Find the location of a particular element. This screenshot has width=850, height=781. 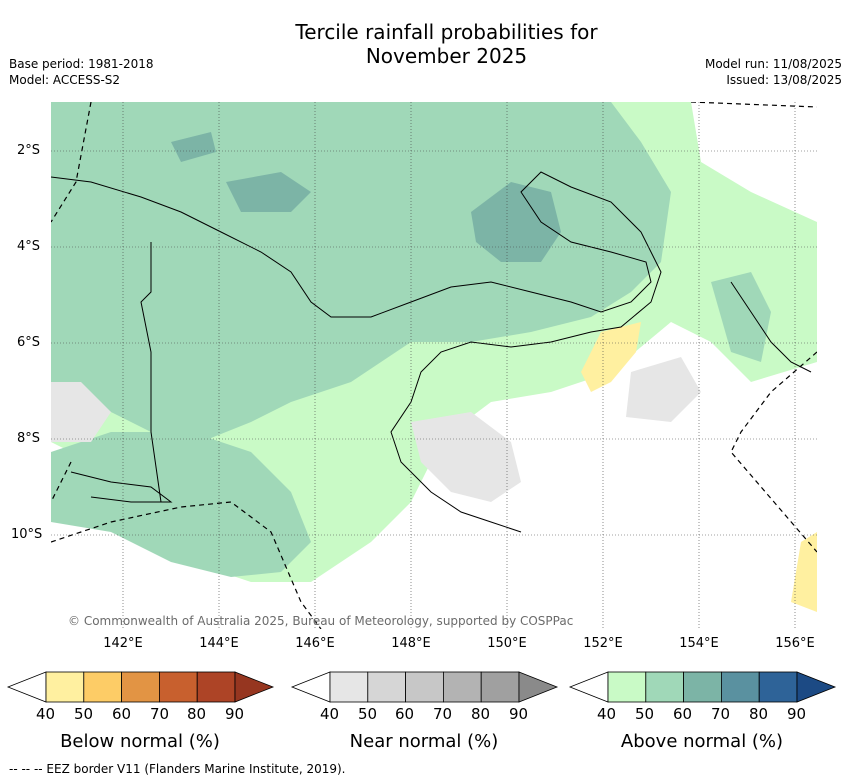

eez-border-sw is located at coordinates (61, 482).